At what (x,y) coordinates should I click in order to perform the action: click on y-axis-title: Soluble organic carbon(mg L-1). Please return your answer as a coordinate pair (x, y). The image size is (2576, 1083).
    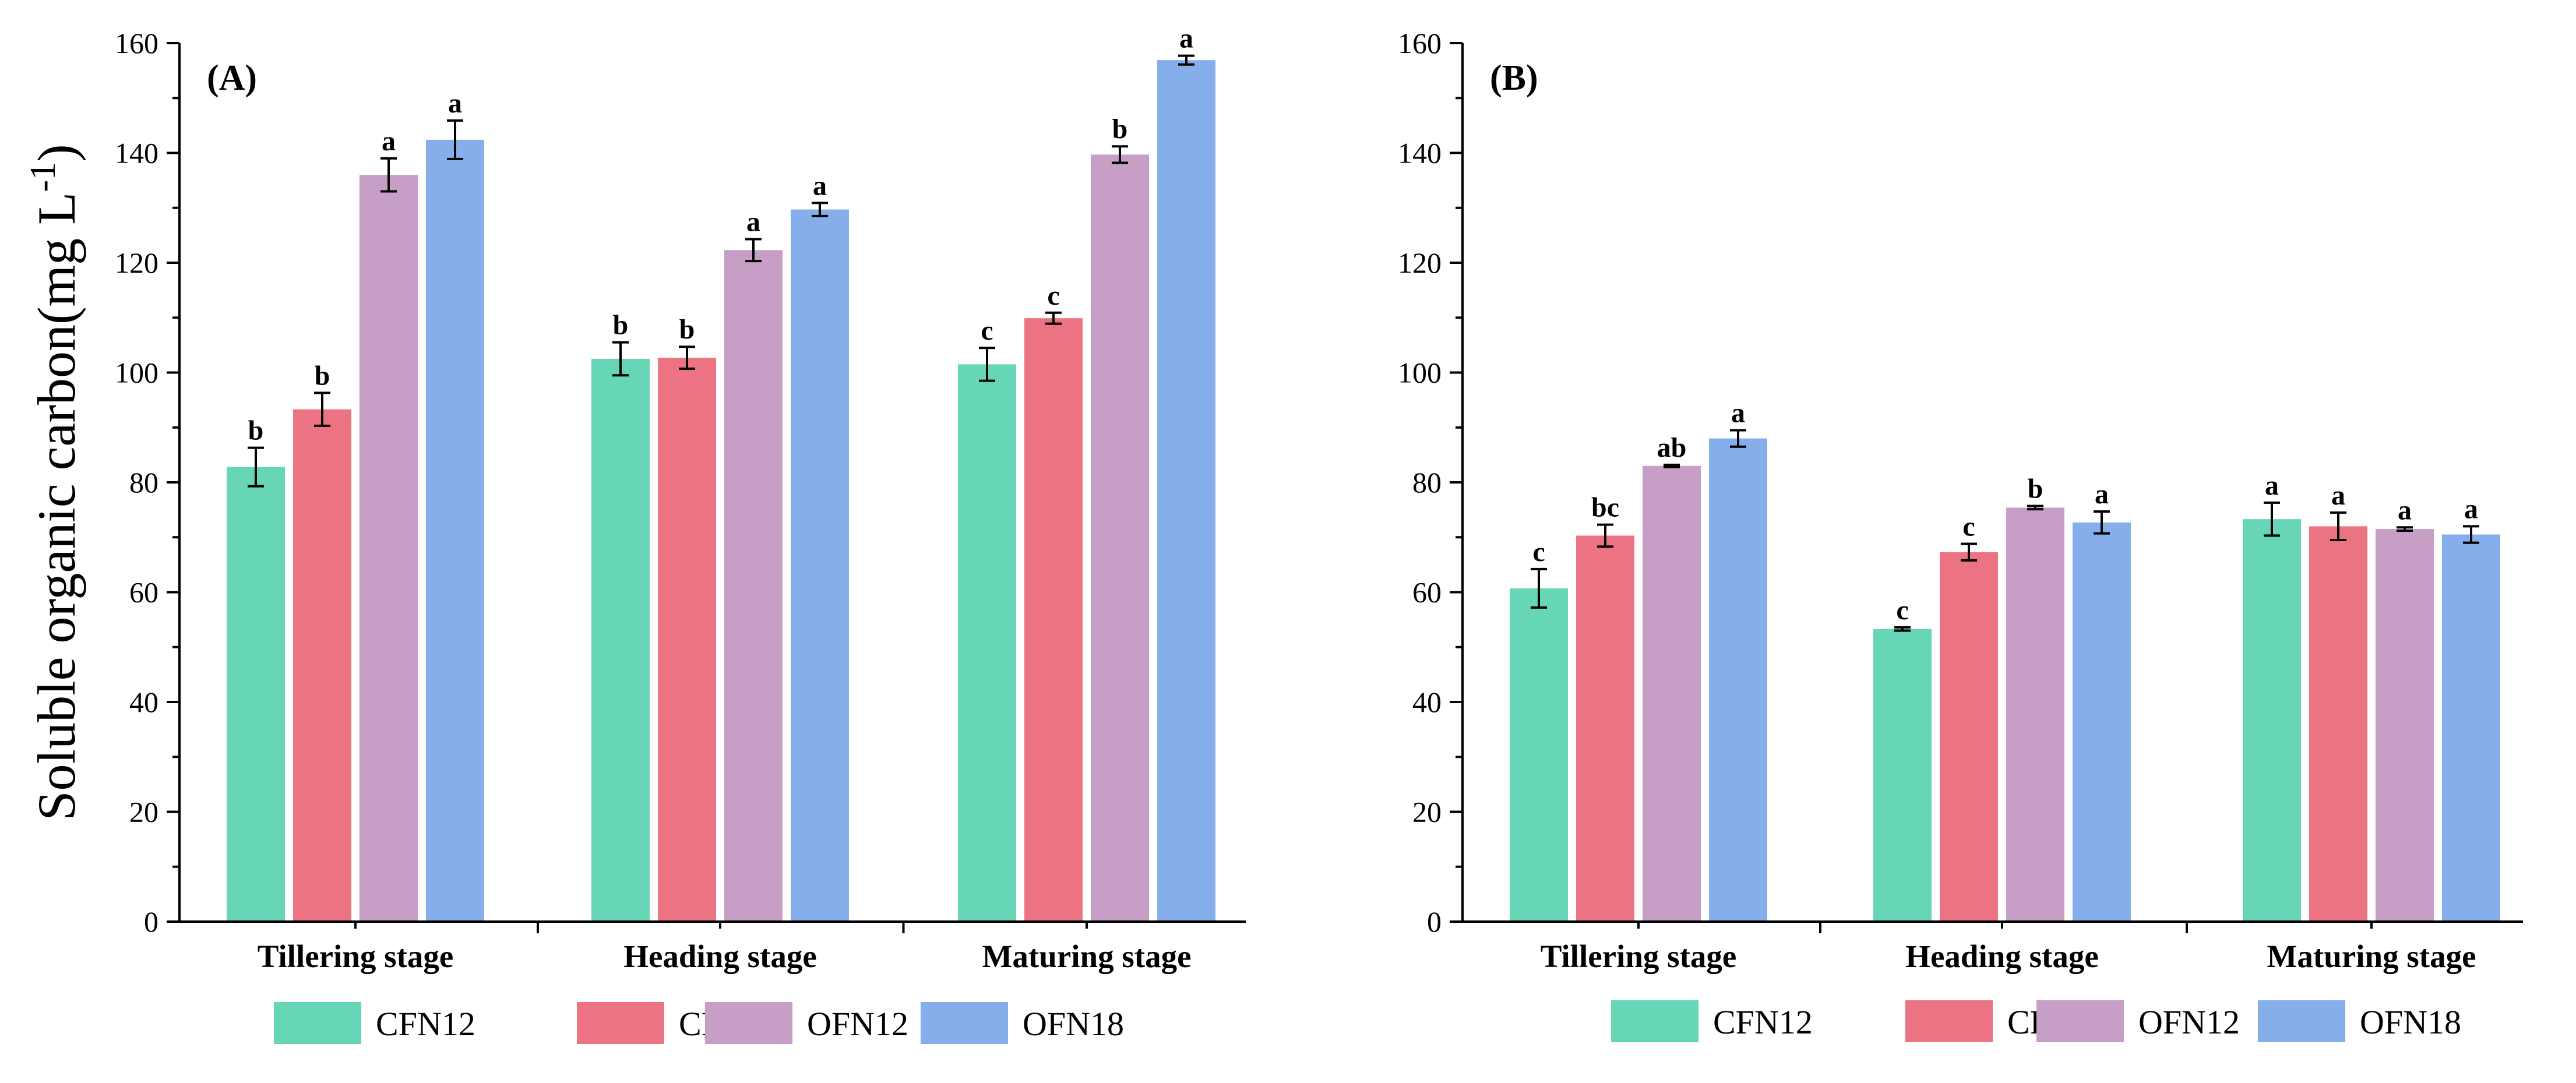
    Looking at the image, I should click on (54, 482).